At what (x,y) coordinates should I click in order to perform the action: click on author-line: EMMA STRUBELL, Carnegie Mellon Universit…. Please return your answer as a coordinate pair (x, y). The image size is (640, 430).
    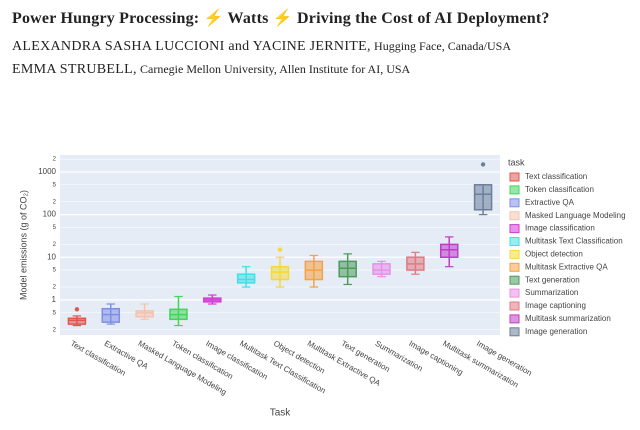
    Looking at the image, I should click on (322, 69).